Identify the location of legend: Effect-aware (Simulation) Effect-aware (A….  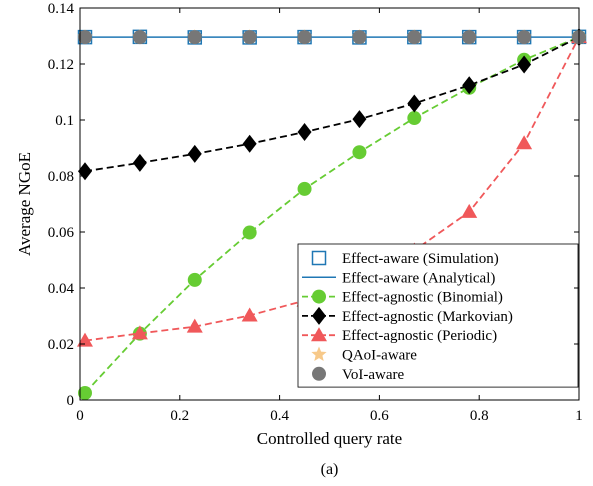
(438, 315).